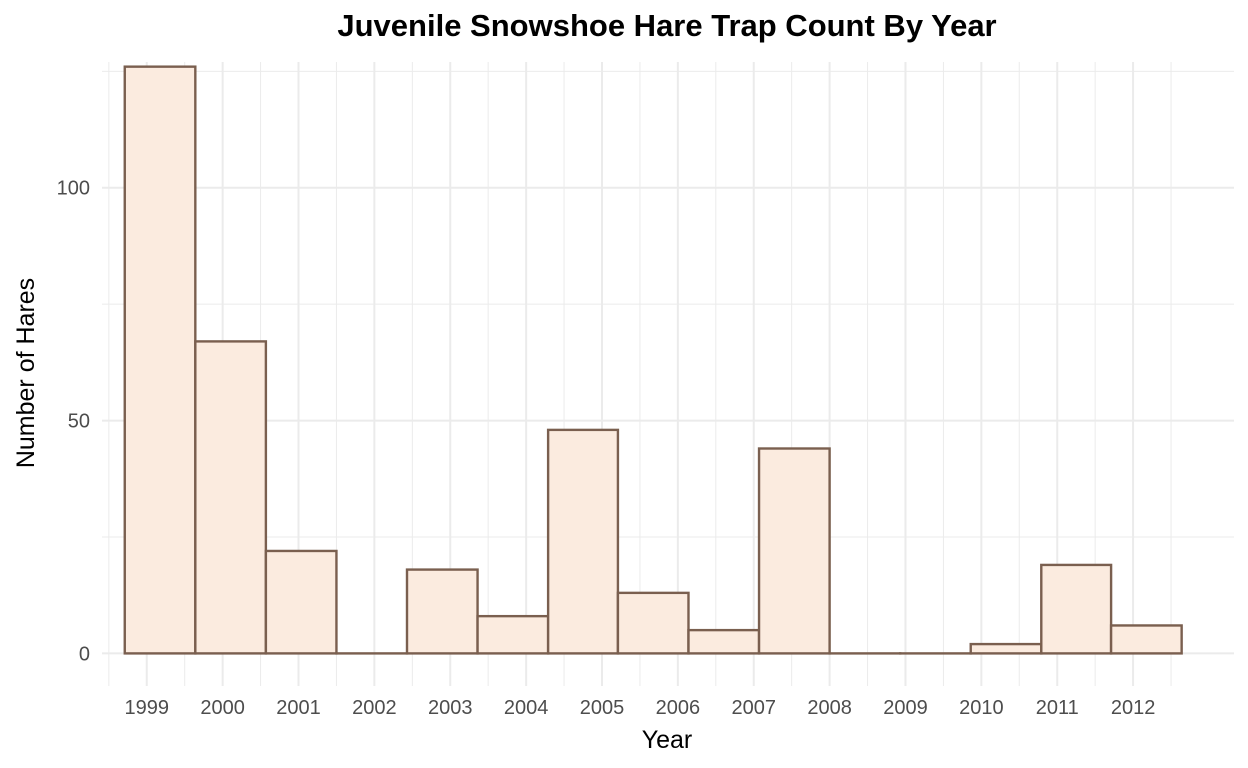 The width and height of the screenshot is (1248, 768). I want to click on x-tick-label: 2009, so click(905, 708).